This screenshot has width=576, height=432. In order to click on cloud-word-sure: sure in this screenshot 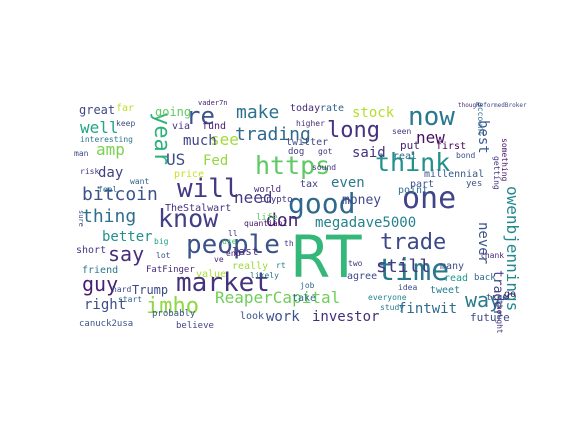, I will do `click(81, 218)`.